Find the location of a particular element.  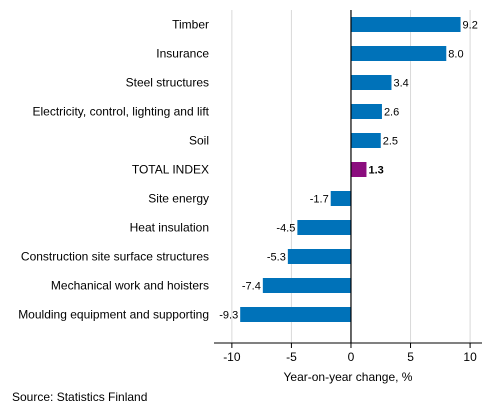

bar-total-index is located at coordinates (358, 169).